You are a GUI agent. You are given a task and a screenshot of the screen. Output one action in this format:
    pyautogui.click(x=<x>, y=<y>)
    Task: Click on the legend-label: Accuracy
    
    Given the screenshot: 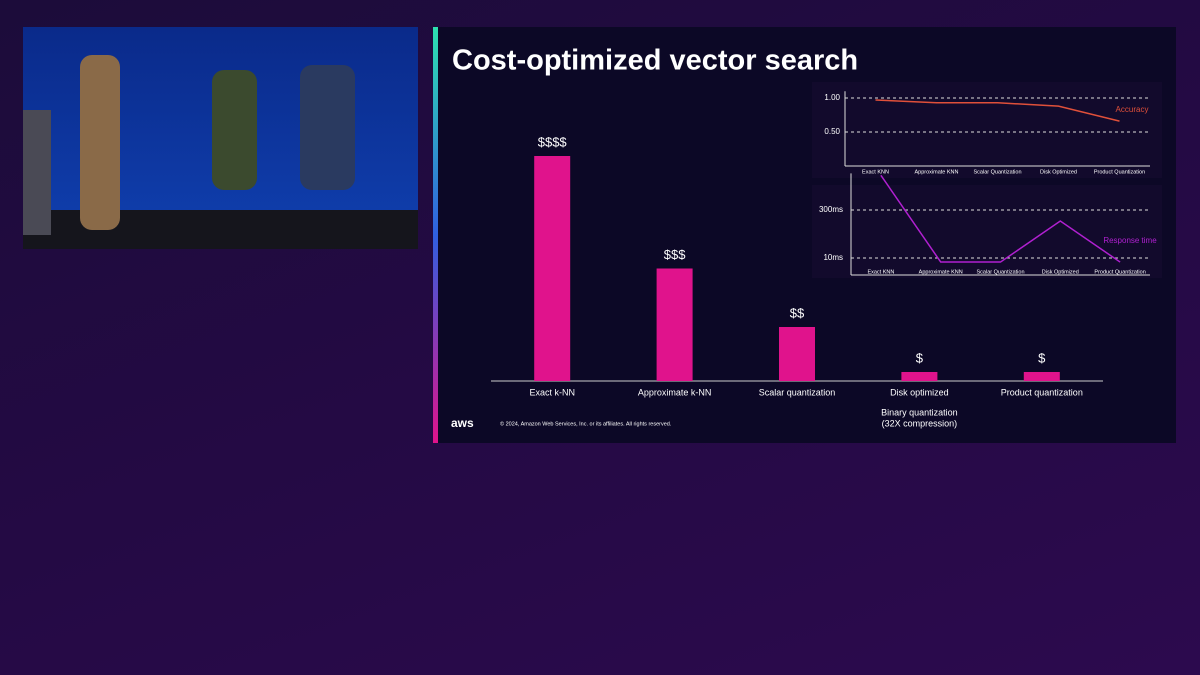 What is the action you would take?
    pyautogui.click(x=1132, y=109)
    